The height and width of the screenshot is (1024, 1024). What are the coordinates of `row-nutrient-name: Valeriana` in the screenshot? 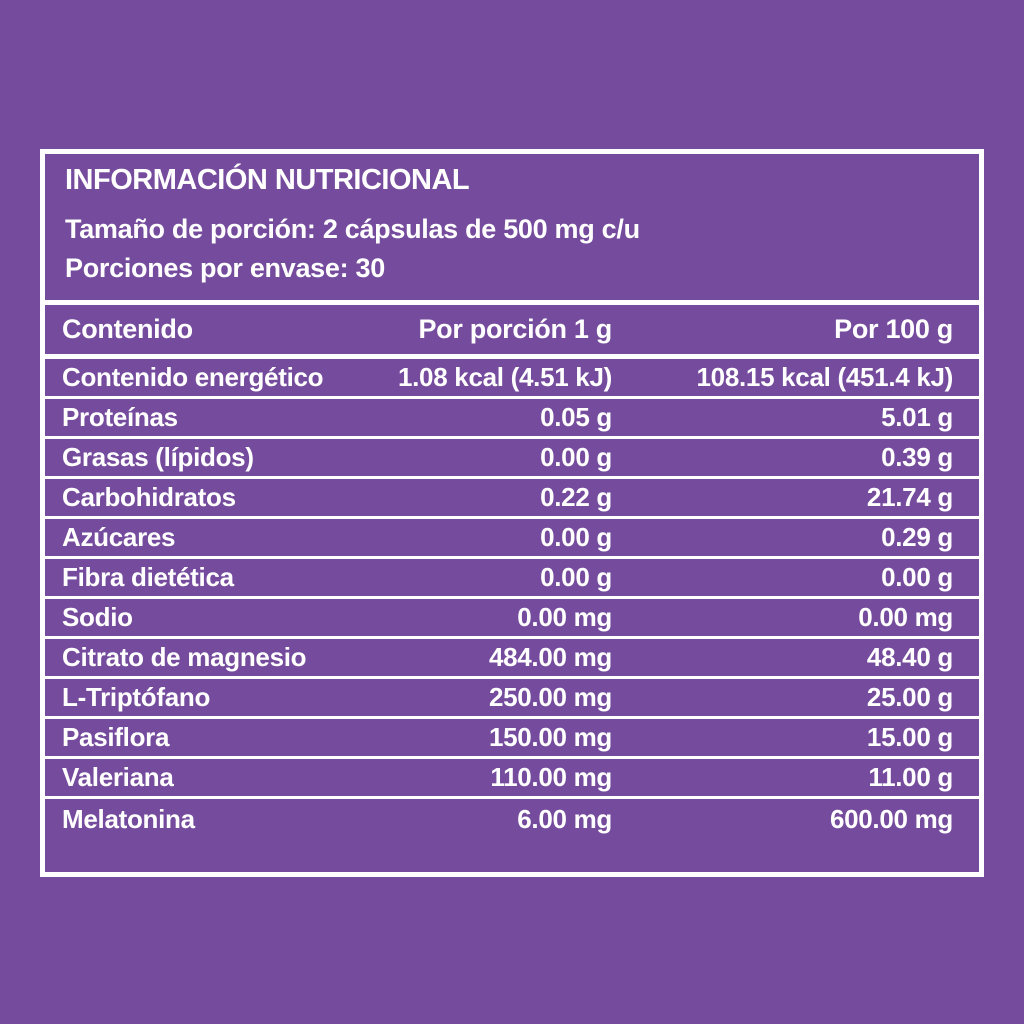 It's located at (118, 777).